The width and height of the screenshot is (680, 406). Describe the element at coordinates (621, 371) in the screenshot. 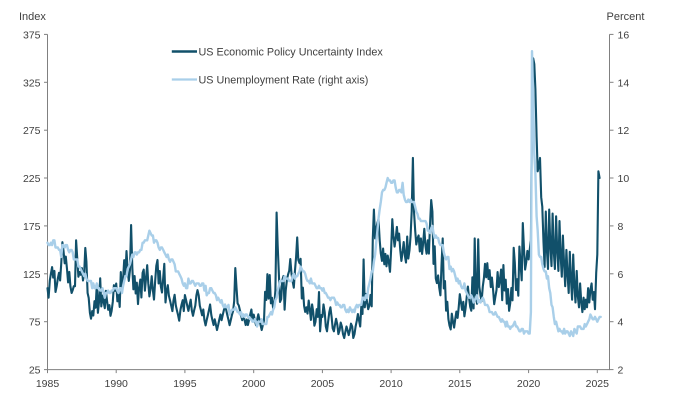

I see `svg-text: 2` at that location.